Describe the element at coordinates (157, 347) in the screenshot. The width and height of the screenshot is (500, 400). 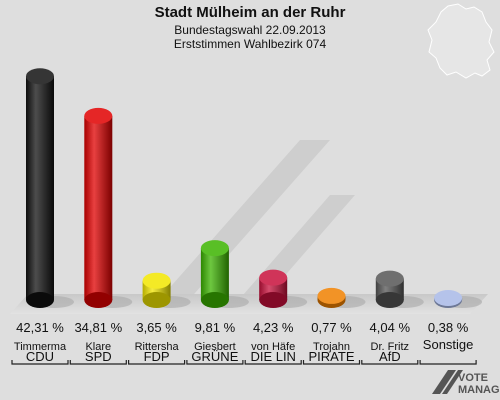
I see `candidate-label: Rittersha` at that location.